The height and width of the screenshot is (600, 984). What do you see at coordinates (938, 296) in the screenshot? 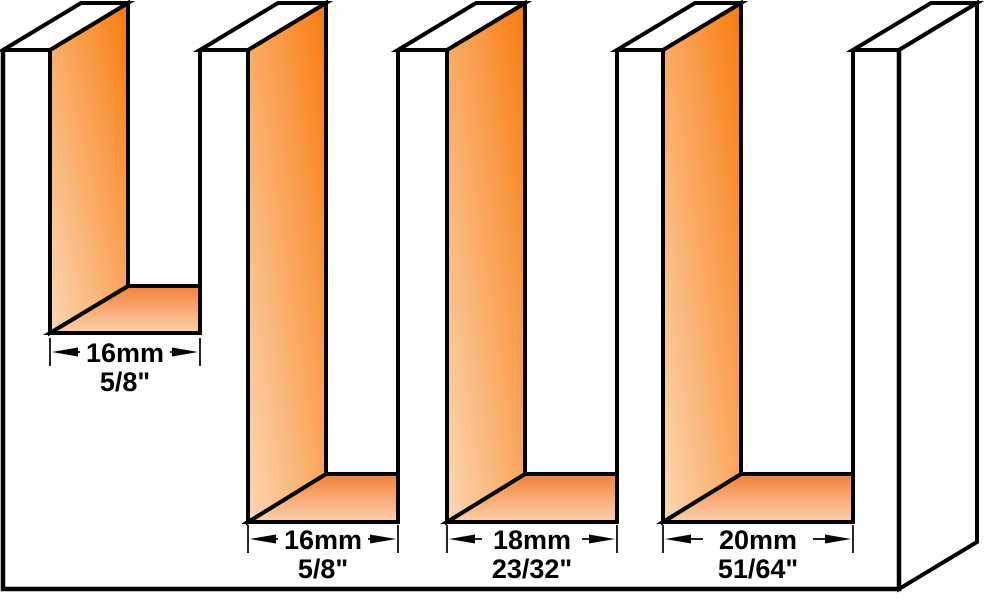
I see `workpiece-right-end-face` at bounding box center [938, 296].